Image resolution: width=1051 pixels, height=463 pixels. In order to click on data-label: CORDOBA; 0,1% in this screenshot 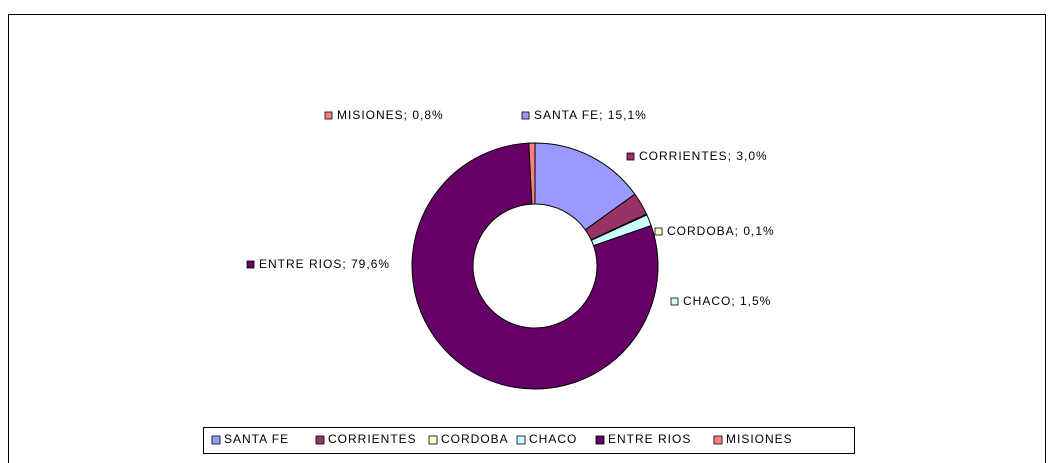, I will do `click(721, 231)`.